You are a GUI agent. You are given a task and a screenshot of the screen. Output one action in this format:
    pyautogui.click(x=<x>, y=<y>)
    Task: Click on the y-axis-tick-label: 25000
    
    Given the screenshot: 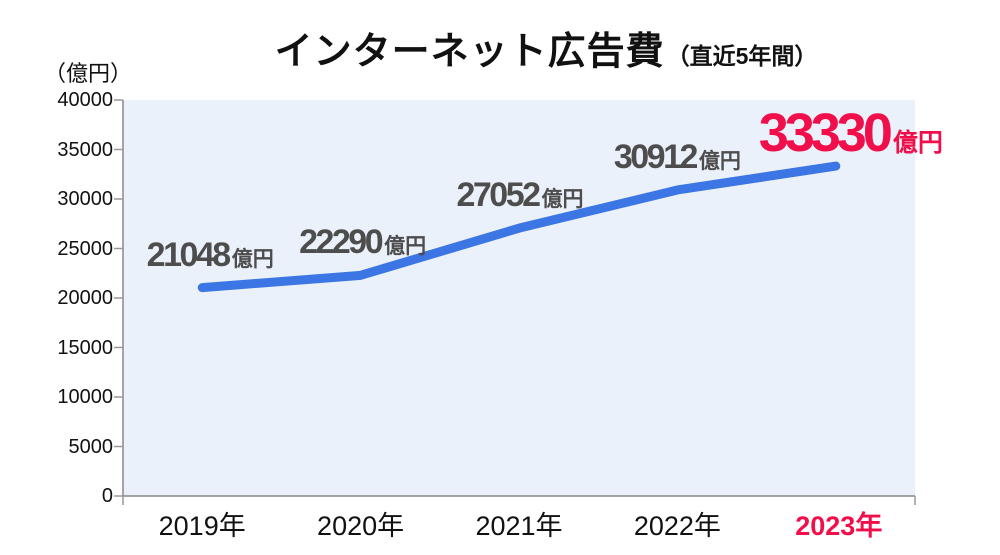 What is the action you would take?
    pyautogui.click(x=85, y=248)
    